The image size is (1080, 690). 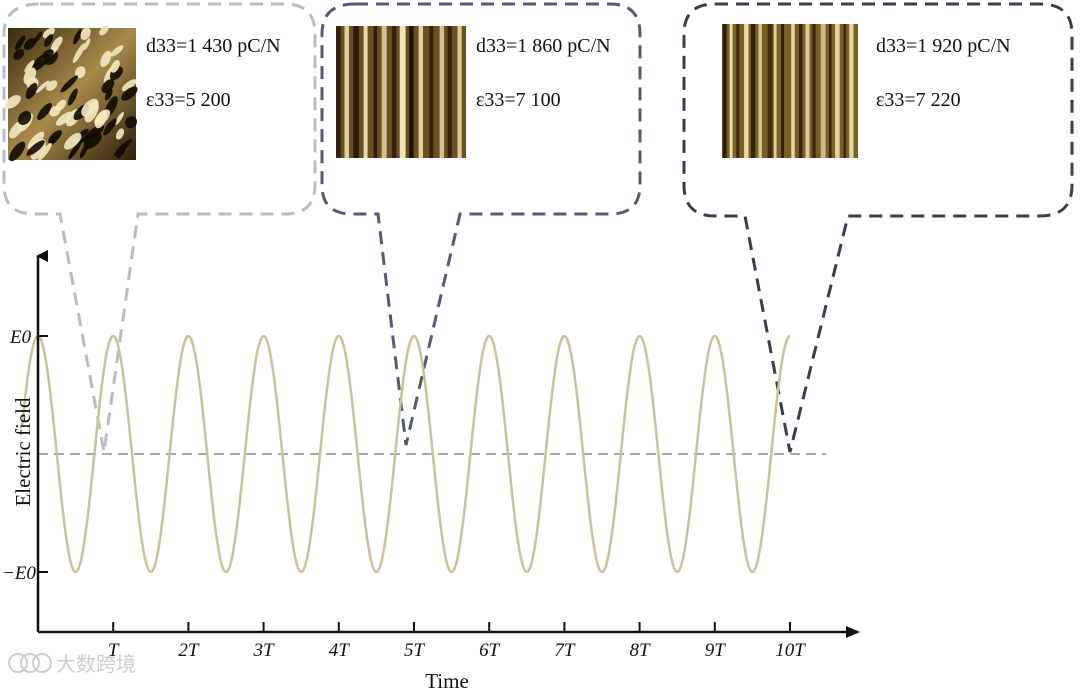 What do you see at coordinates (340, 650) in the screenshot?
I see `x-tick-label: 4T` at bounding box center [340, 650].